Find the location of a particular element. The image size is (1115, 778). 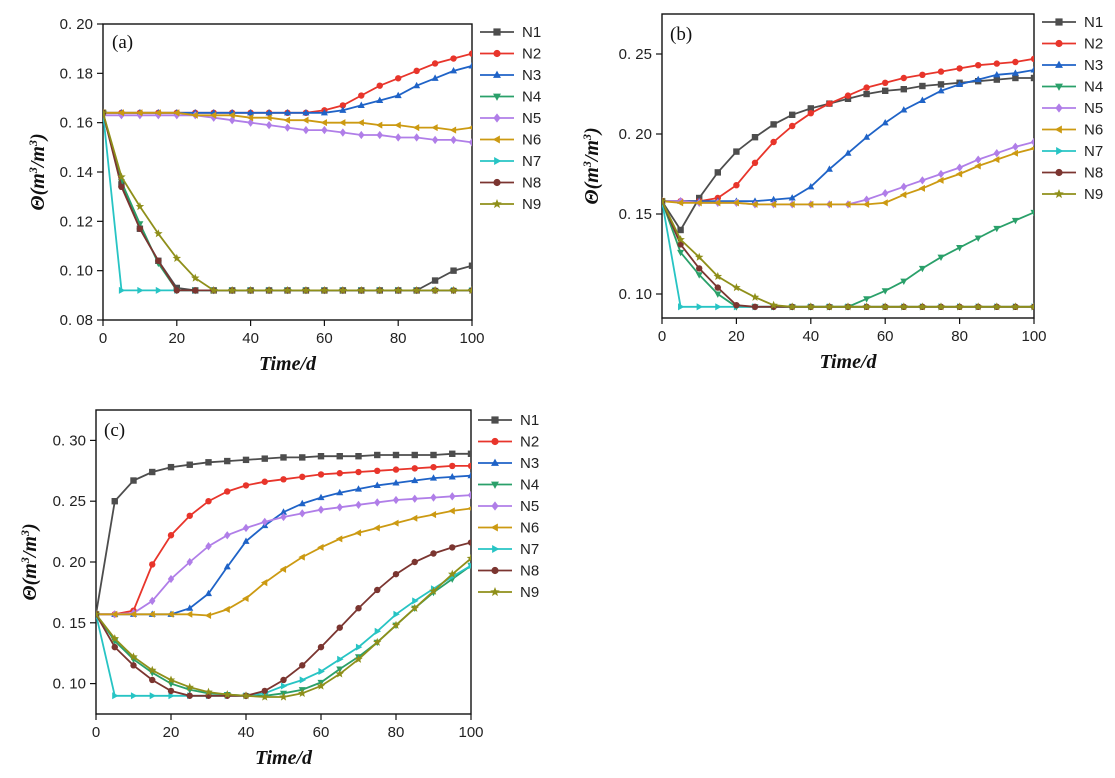

x-axis-label: Time/d is located at coordinates (288, 364).